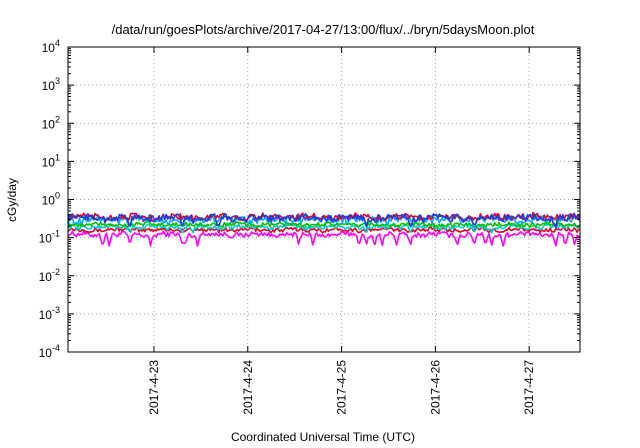 This screenshot has height=448, width=640. What do you see at coordinates (49, 275) in the screenshot?
I see `y-tick-label: 10⁻²` at bounding box center [49, 275].